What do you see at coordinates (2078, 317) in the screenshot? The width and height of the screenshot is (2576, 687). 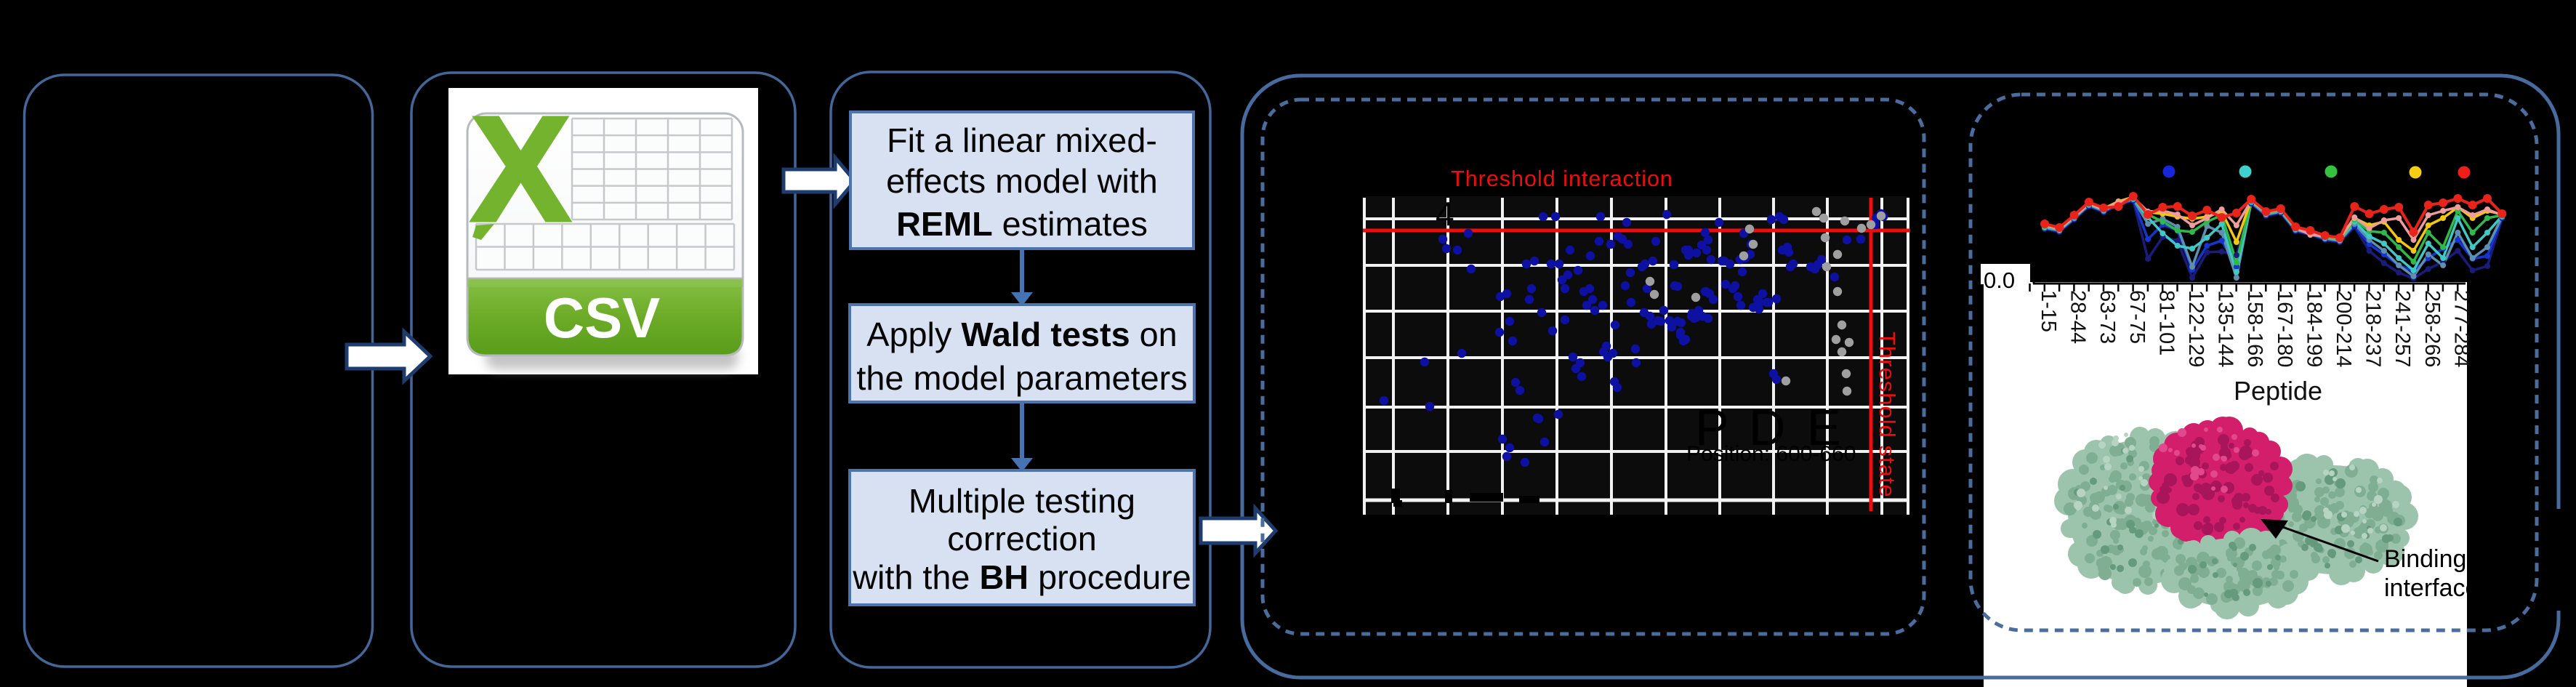 I see `svg-text: 28-44` at bounding box center [2078, 317].